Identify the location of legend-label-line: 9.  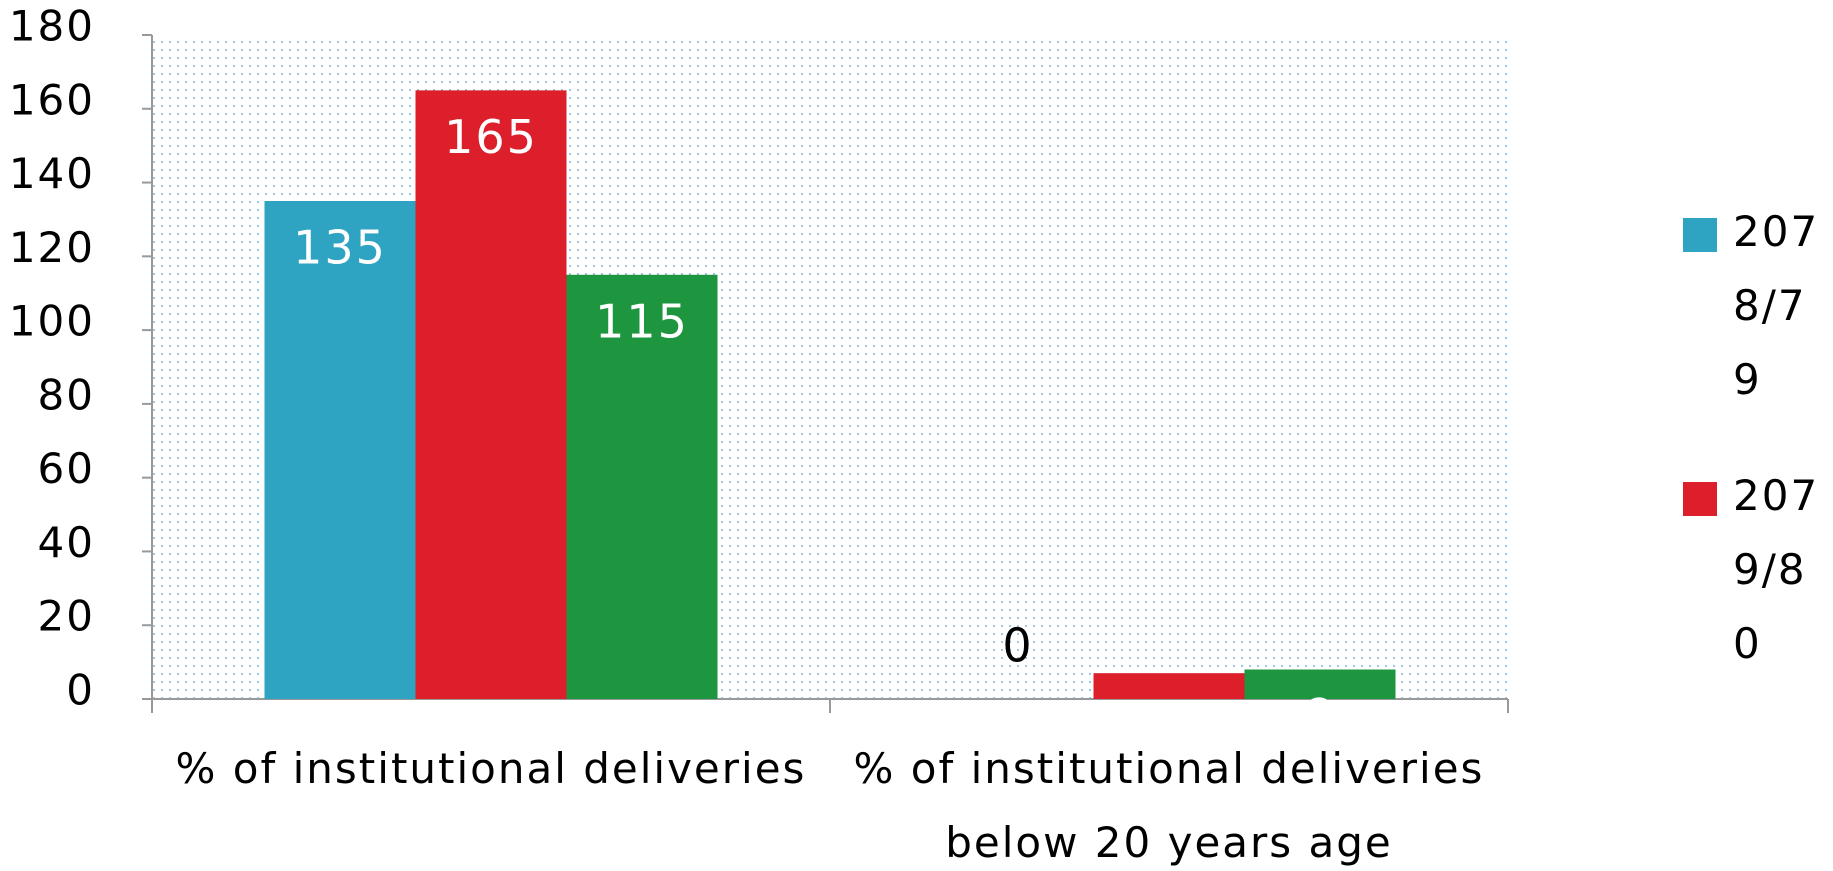
(1747, 379).